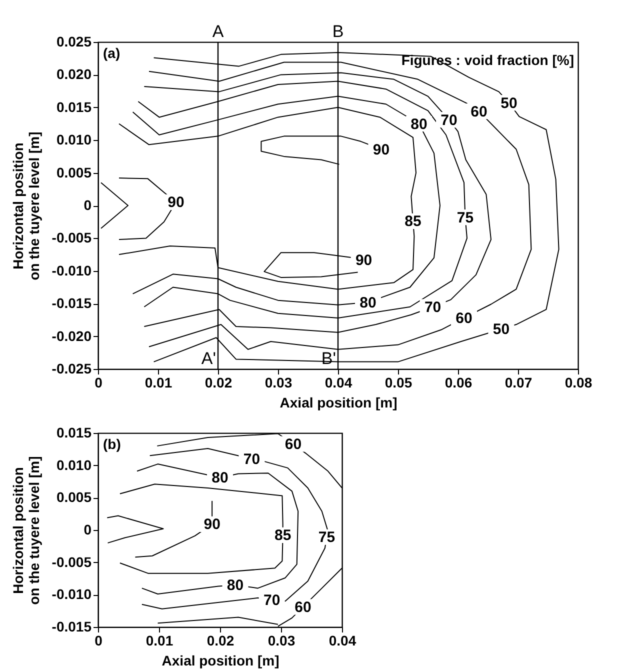 The width and height of the screenshot is (631, 671). I want to click on y-tick-label: 0.025, so click(74, 42).